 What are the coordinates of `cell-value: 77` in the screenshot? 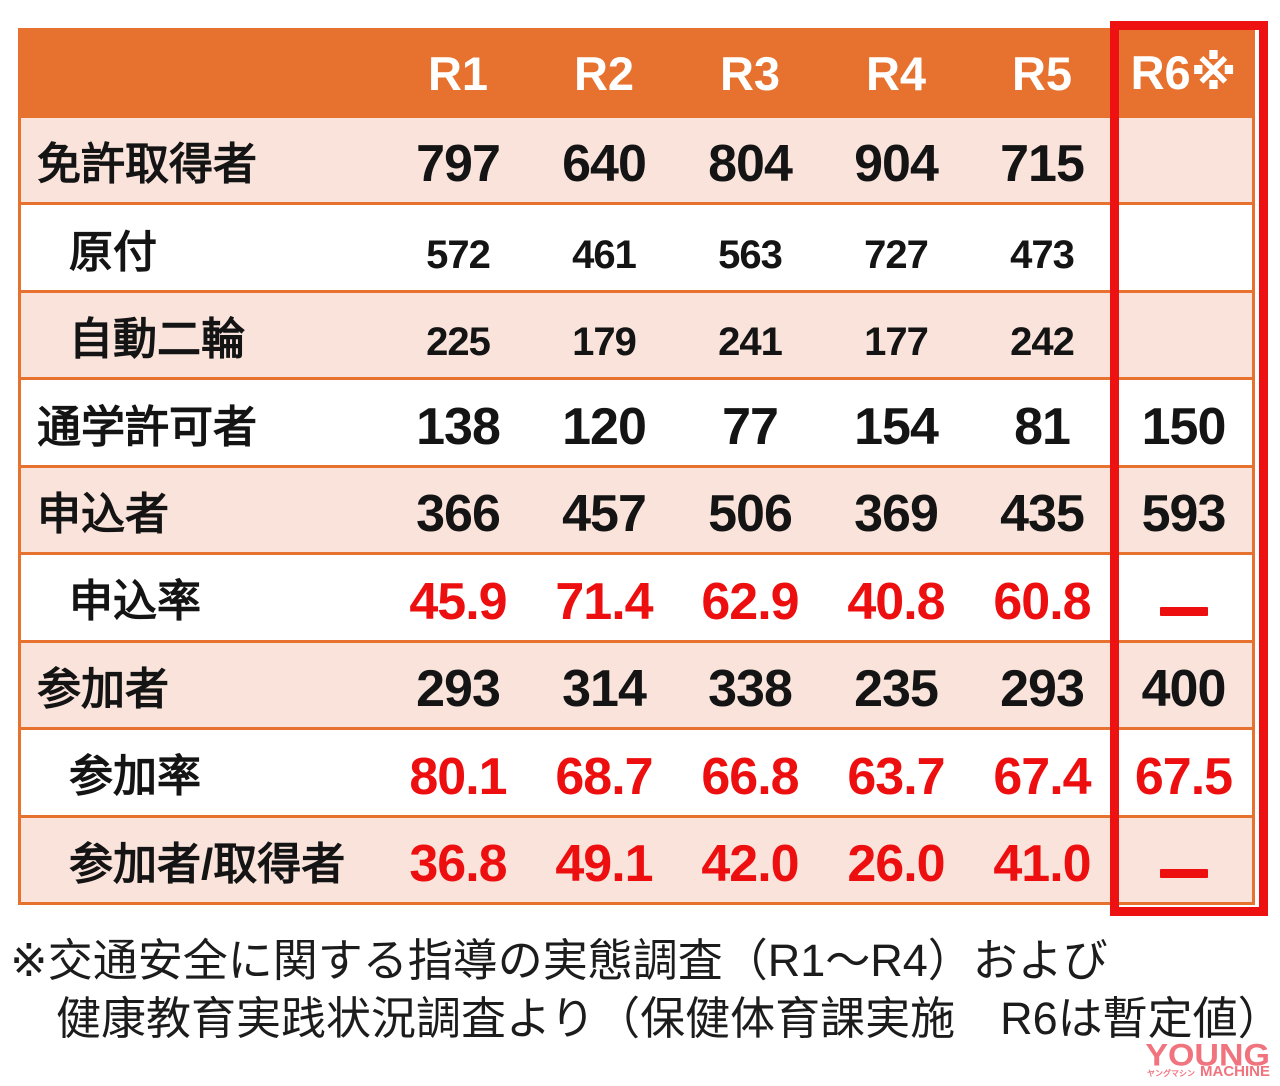 It's located at (750, 421).